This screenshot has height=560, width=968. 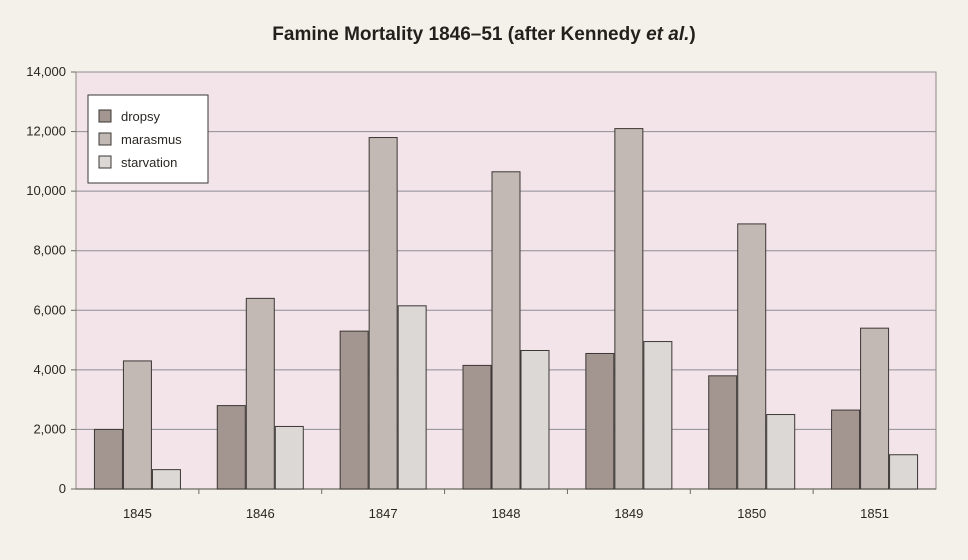 What do you see at coordinates (506, 513) in the screenshot?
I see `x-tick-label: 1848` at bounding box center [506, 513].